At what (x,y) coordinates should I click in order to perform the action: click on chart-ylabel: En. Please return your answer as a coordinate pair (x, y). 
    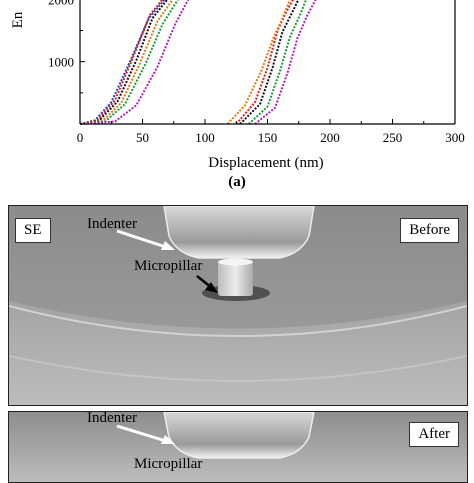
    Looking at the image, I should click on (18, 19).